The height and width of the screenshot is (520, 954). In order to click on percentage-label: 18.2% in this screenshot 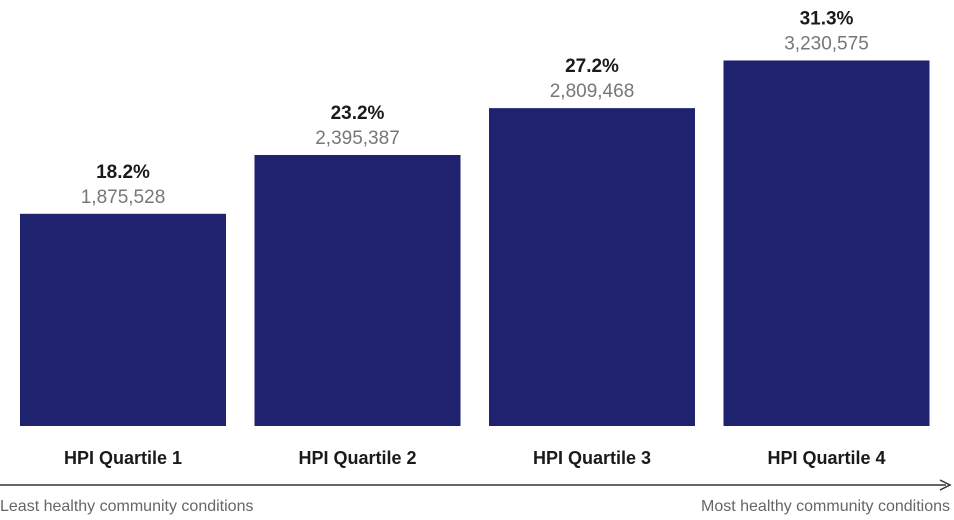, I will do `click(123, 172)`.